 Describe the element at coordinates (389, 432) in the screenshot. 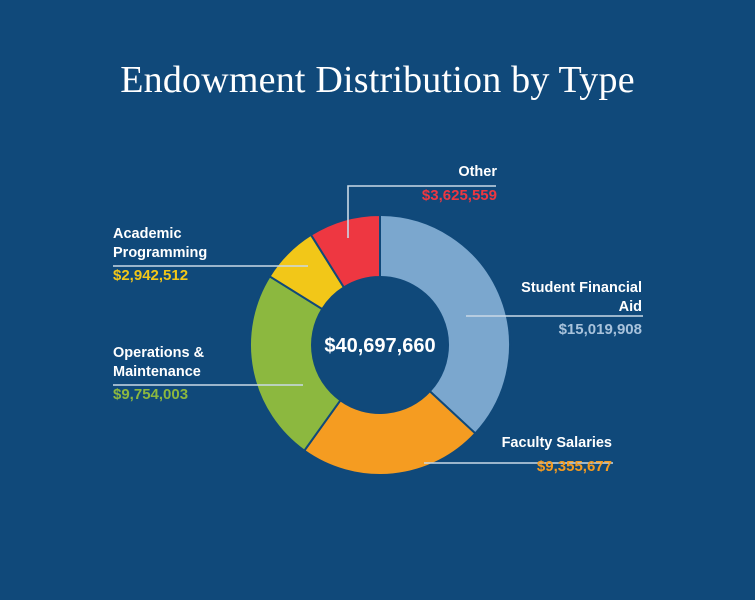

I see `segment-faculty-salaries` at that location.